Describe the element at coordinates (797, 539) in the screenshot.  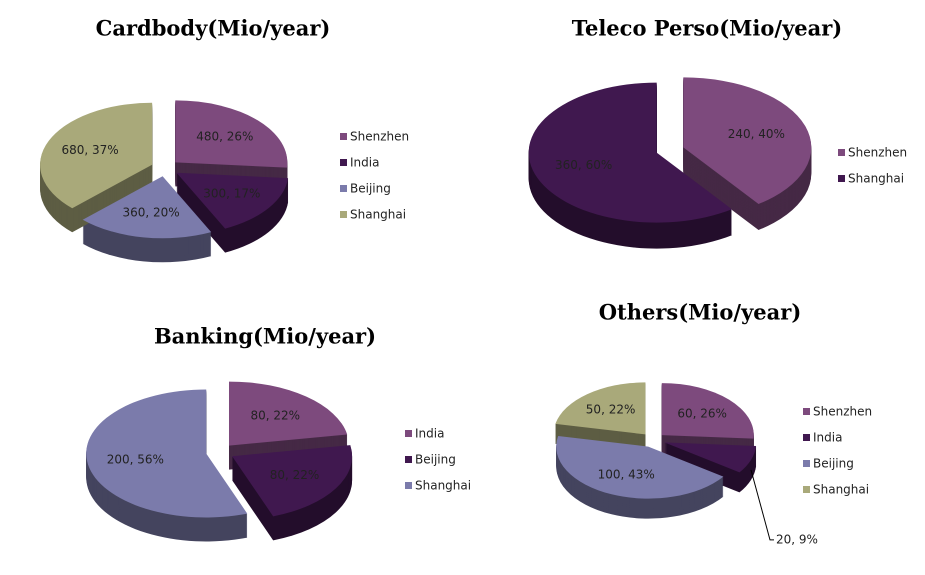
I see `data-label: 20, 9%` at that location.